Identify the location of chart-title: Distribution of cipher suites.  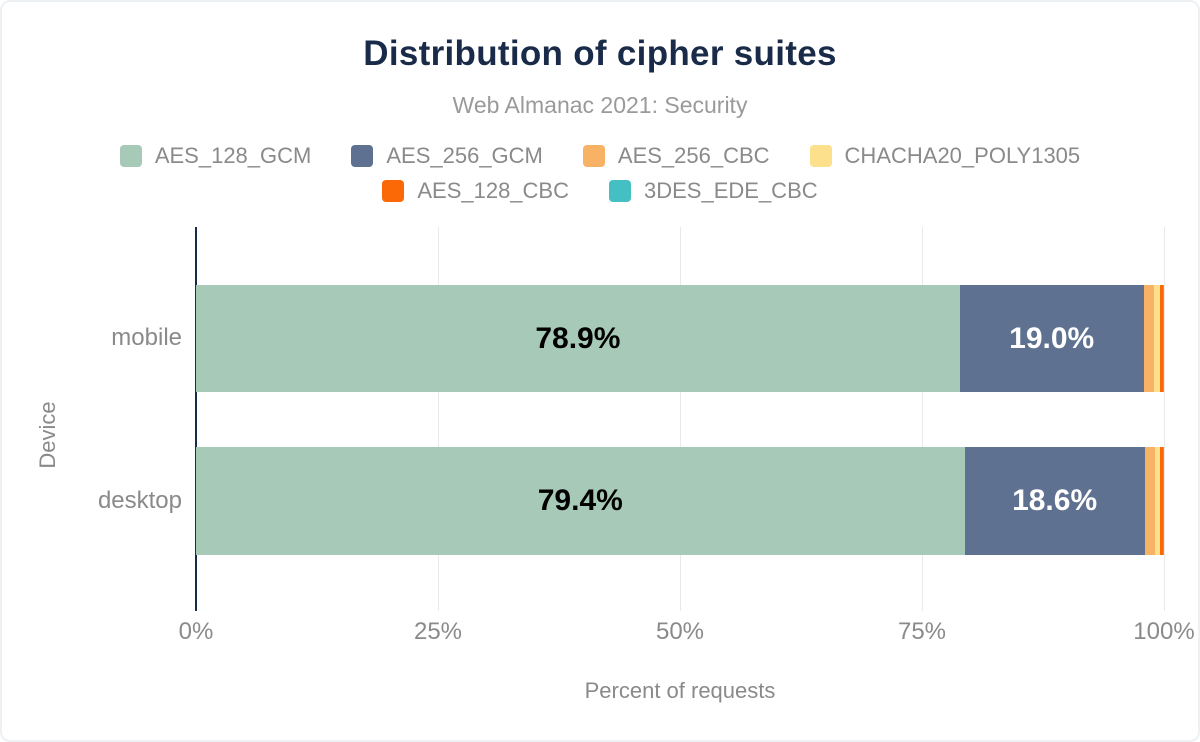
(600, 53).